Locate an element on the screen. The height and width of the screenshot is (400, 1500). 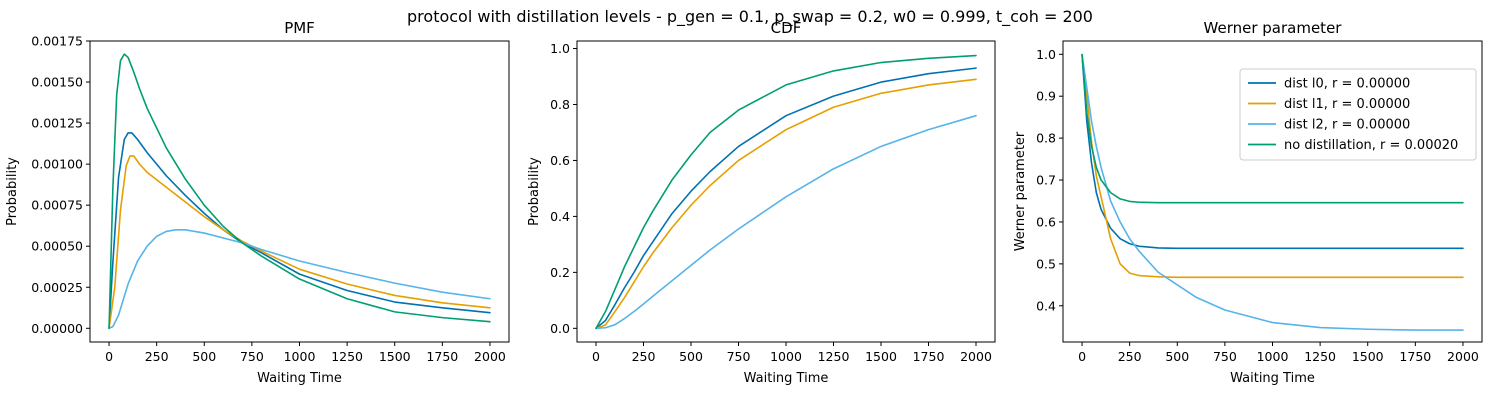
y-tick-label: 0.00175 is located at coordinates (57, 41).